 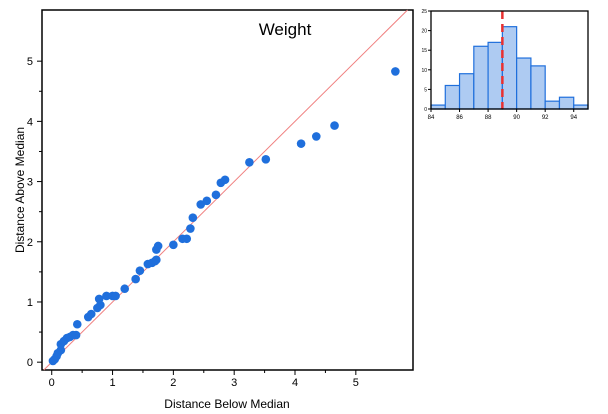 What do you see at coordinates (356, 383) in the screenshot?
I see `x-tick-label: 5` at bounding box center [356, 383].